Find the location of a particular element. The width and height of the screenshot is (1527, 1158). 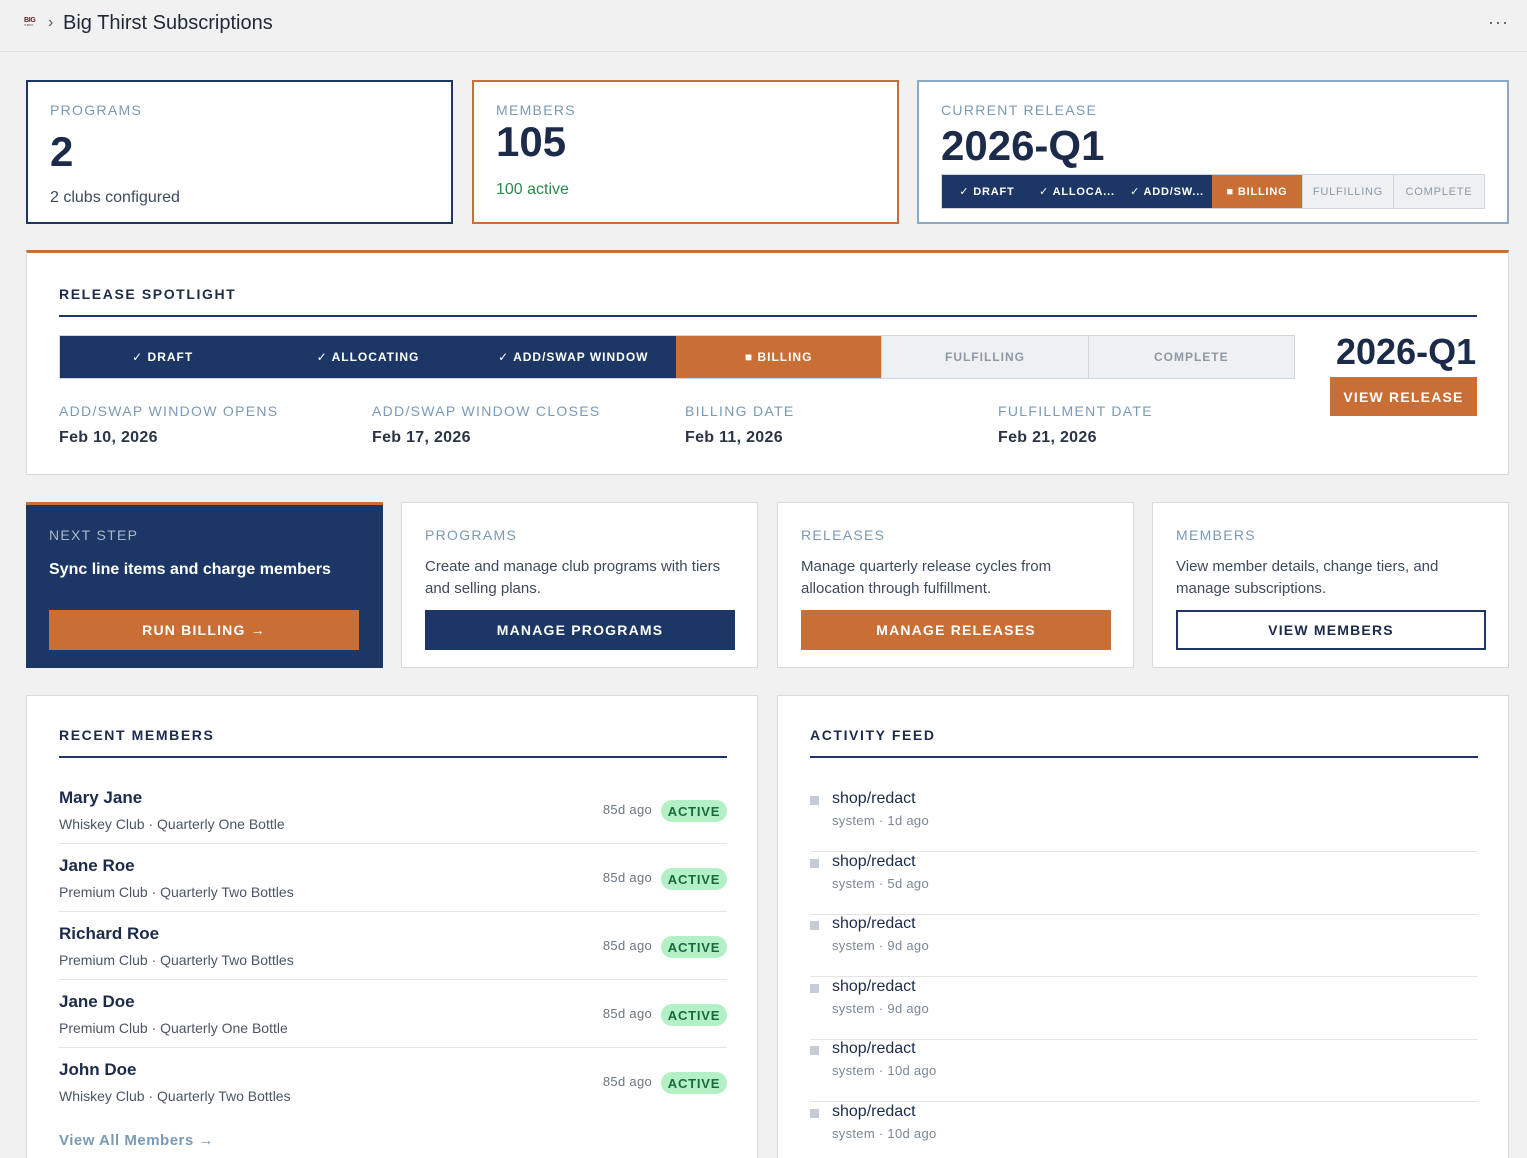

release-step: ✓ ALLOCATING is located at coordinates (368, 357).